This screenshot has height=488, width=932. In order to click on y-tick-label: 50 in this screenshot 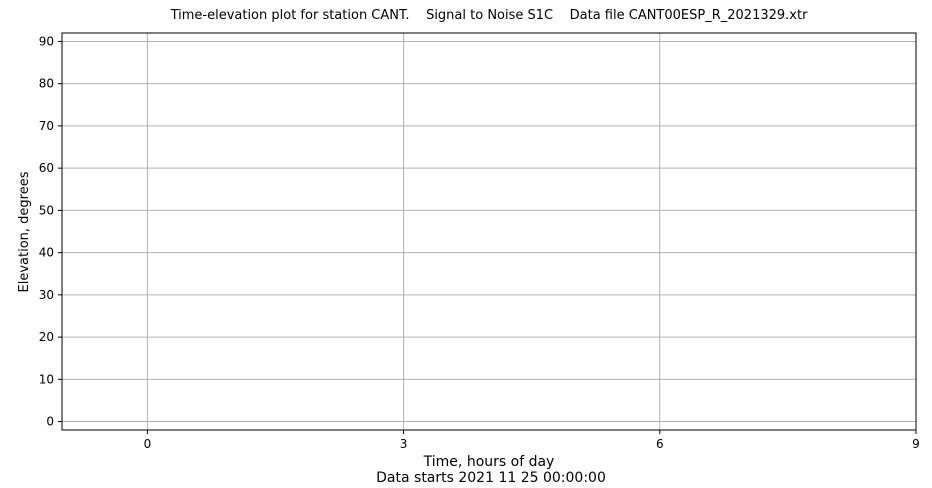, I will do `click(46, 210)`.